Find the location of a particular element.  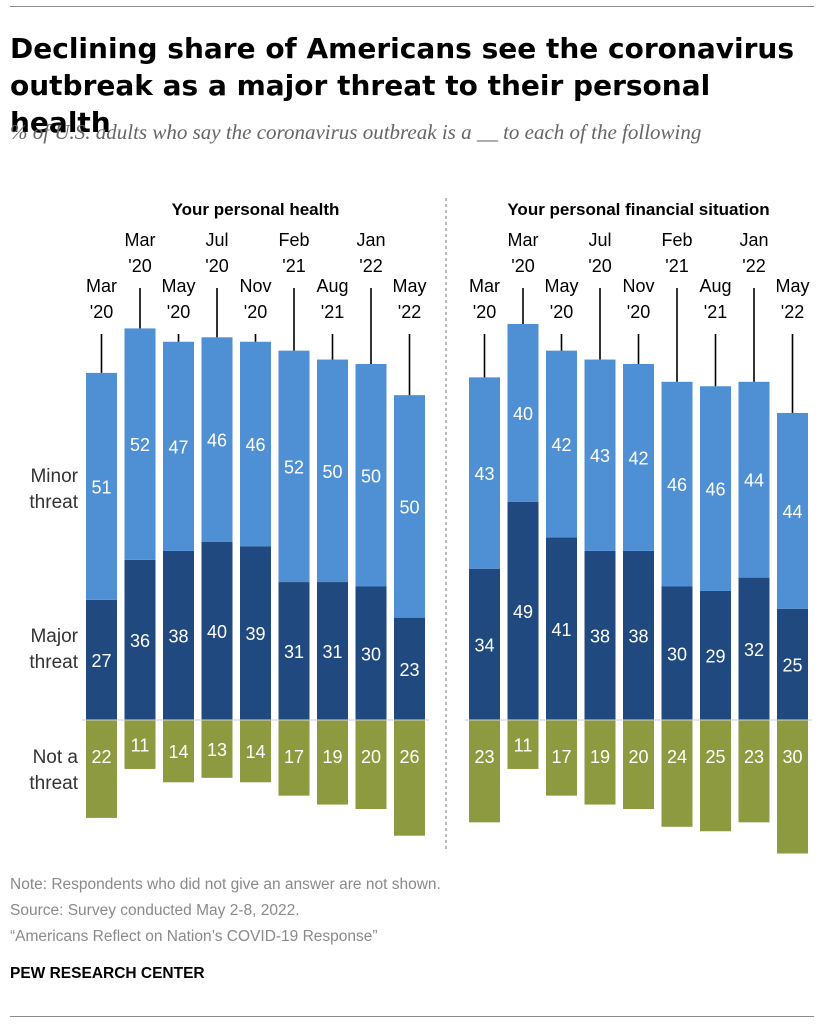

row-label-major: Major is located at coordinates (54, 636).